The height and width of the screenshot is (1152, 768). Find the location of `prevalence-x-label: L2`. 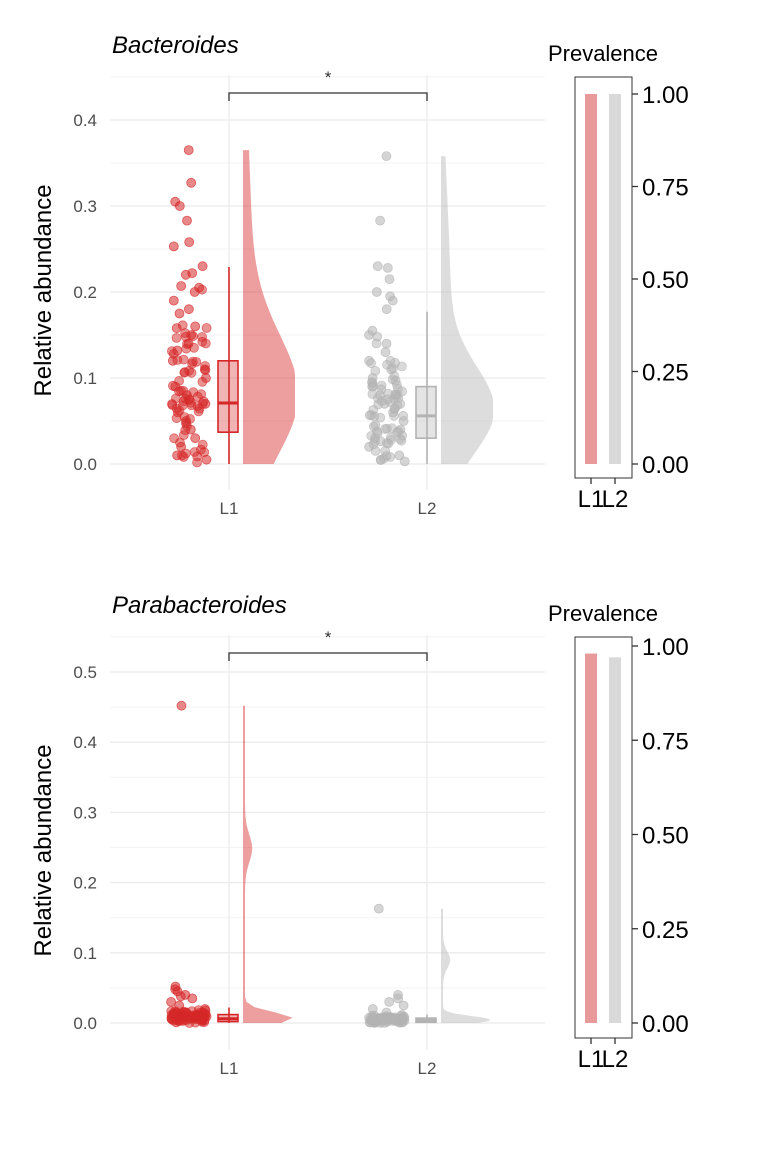

prevalence-x-label: L2 is located at coordinates (615, 1059).